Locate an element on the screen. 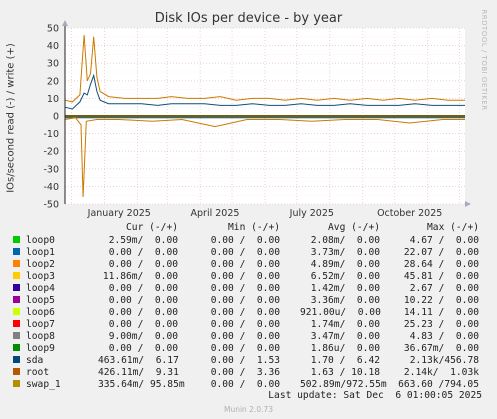 The image size is (497, 419). y-axis-ticks: -50 -40 -30 -20 -10 0 10 20 30 40 50 is located at coordinates (51, 117).